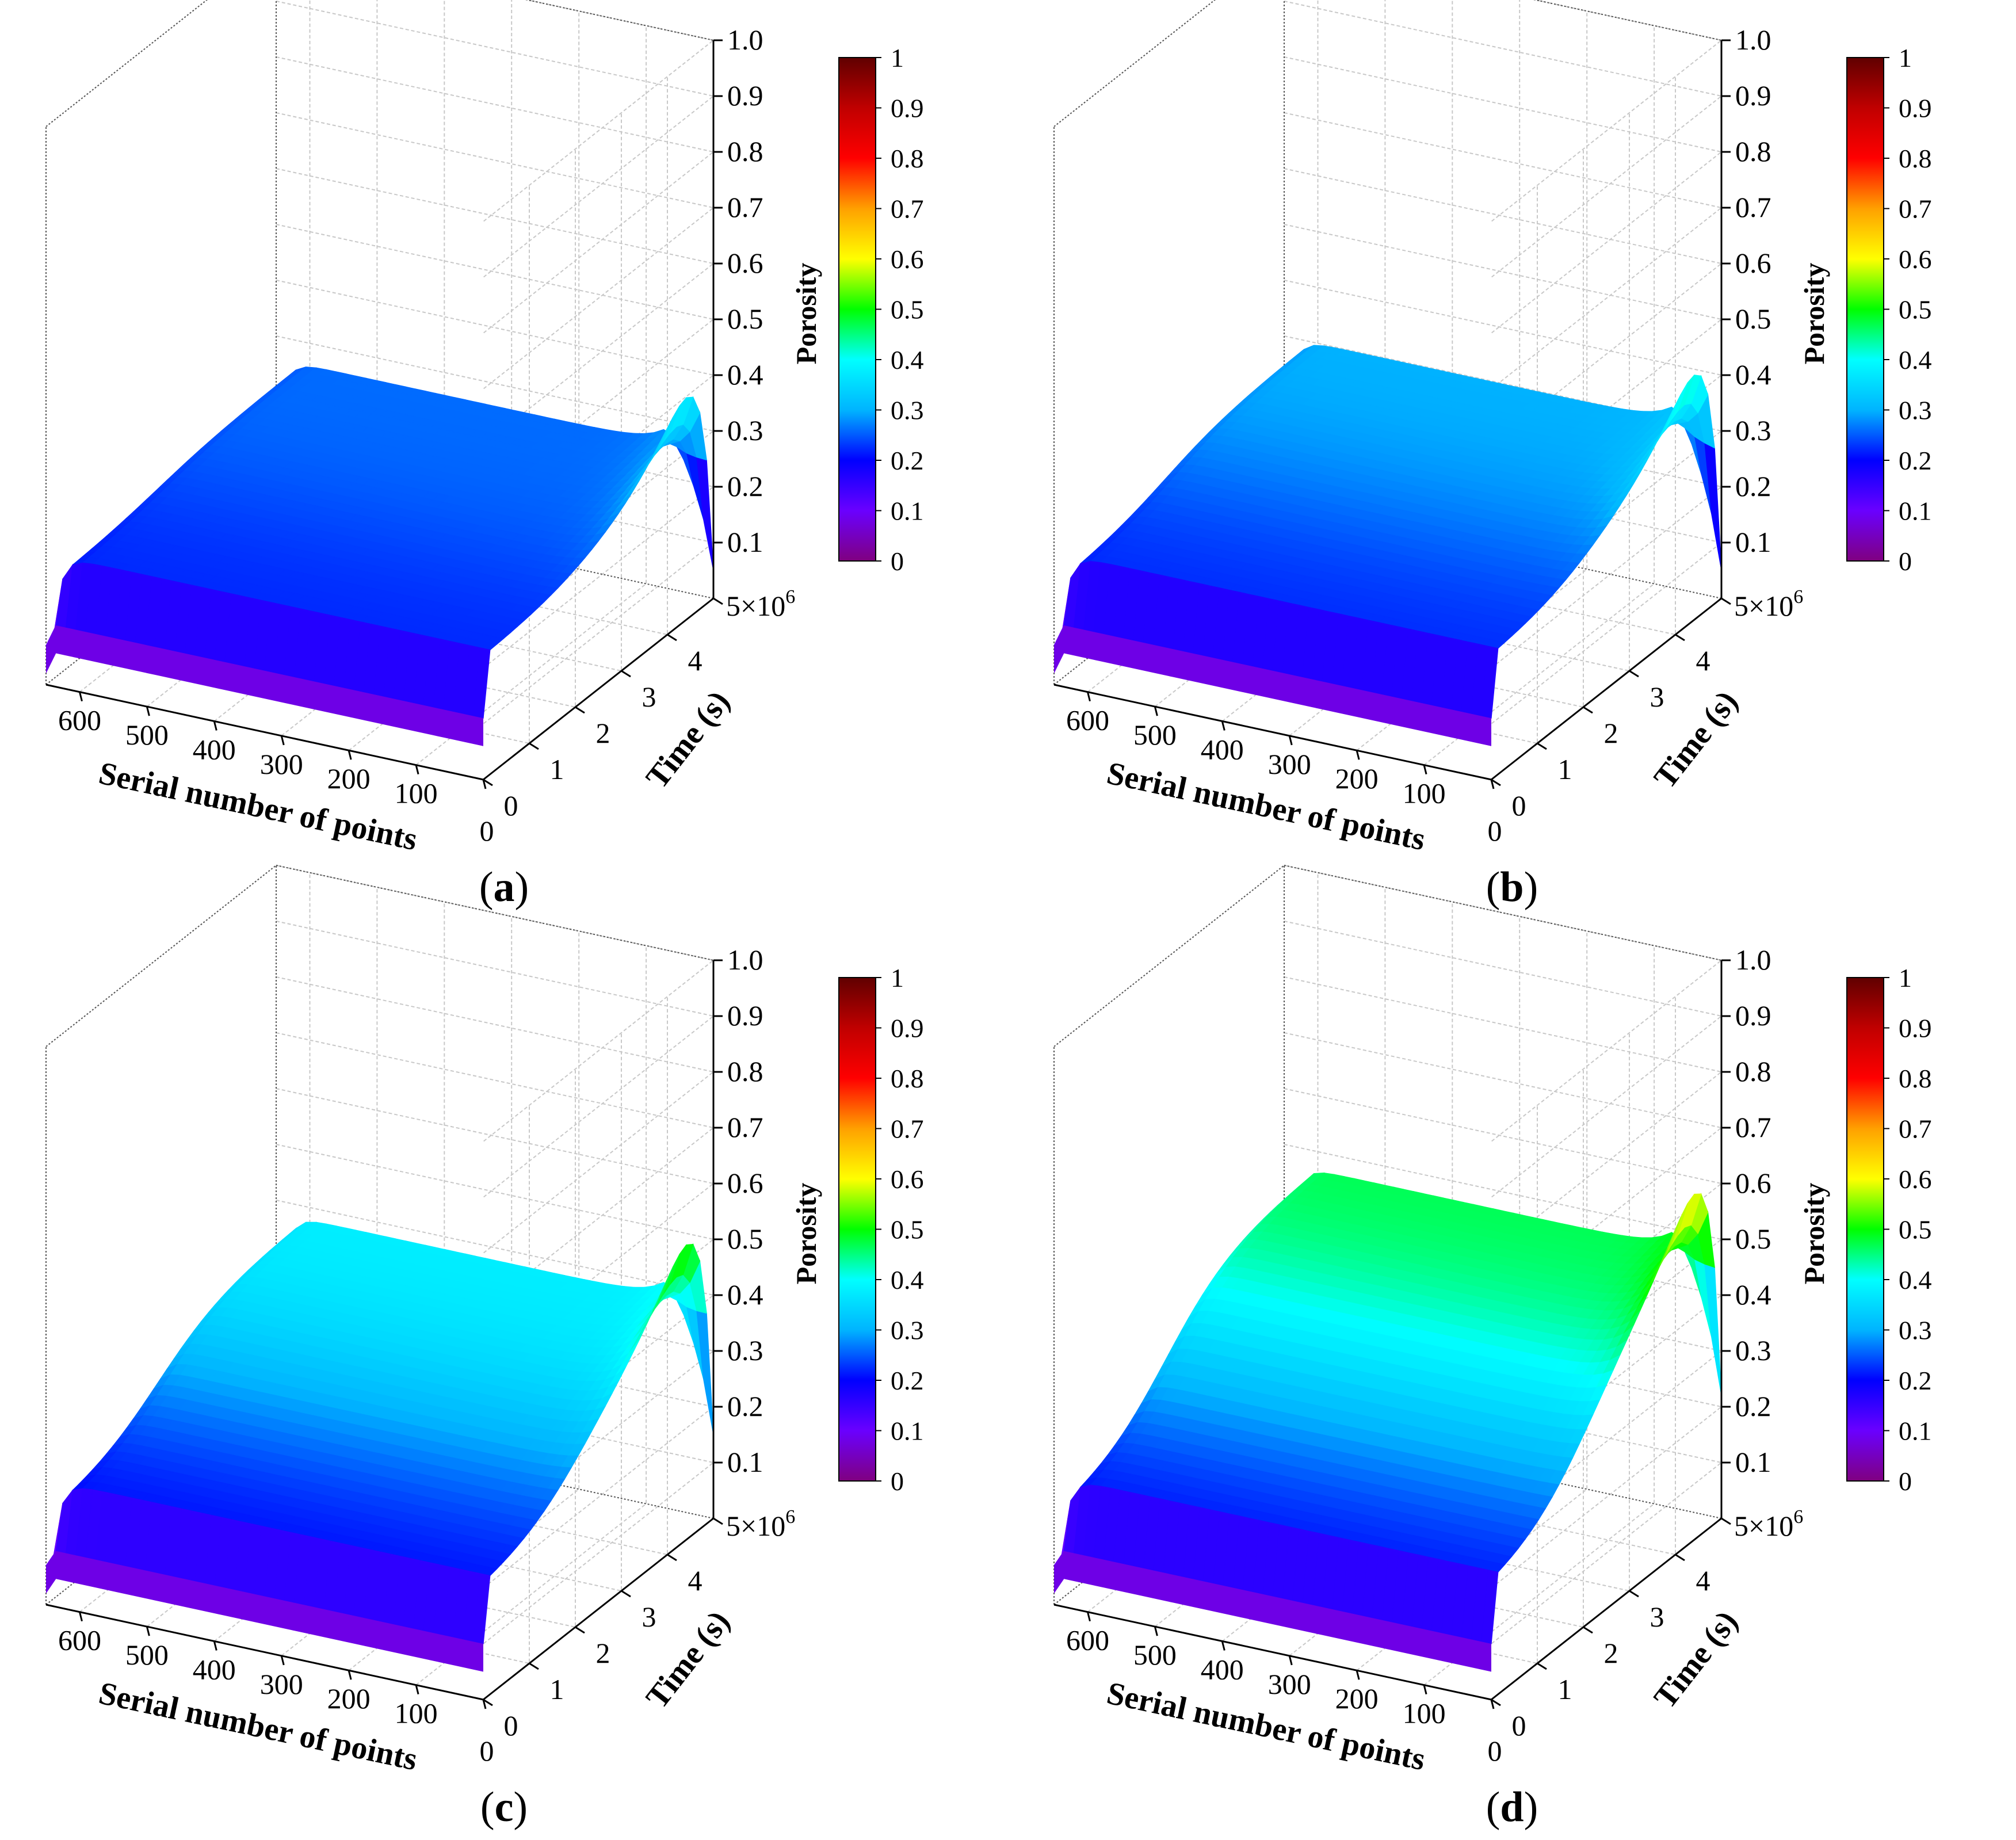 Image resolution: width=2016 pixels, height=1840 pixels. I want to click on z-tick-label: 0.9, so click(745, 1015).